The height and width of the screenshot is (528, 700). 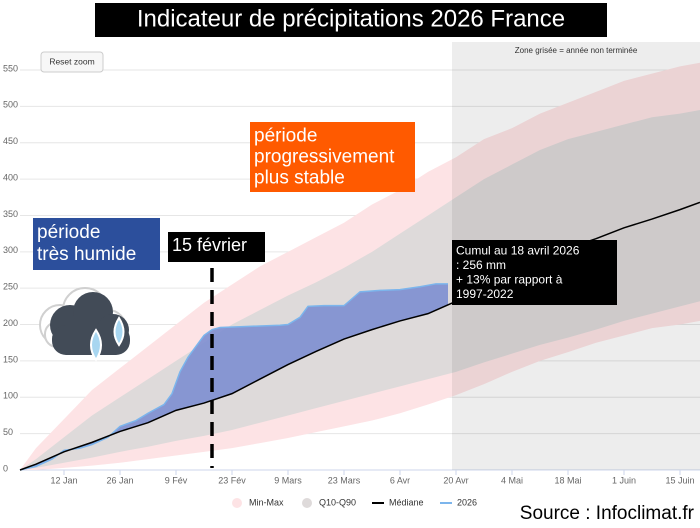 What do you see at coordinates (10, 359) in the screenshot?
I see `y-tick-label: 150` at bounding box center [10, 359].